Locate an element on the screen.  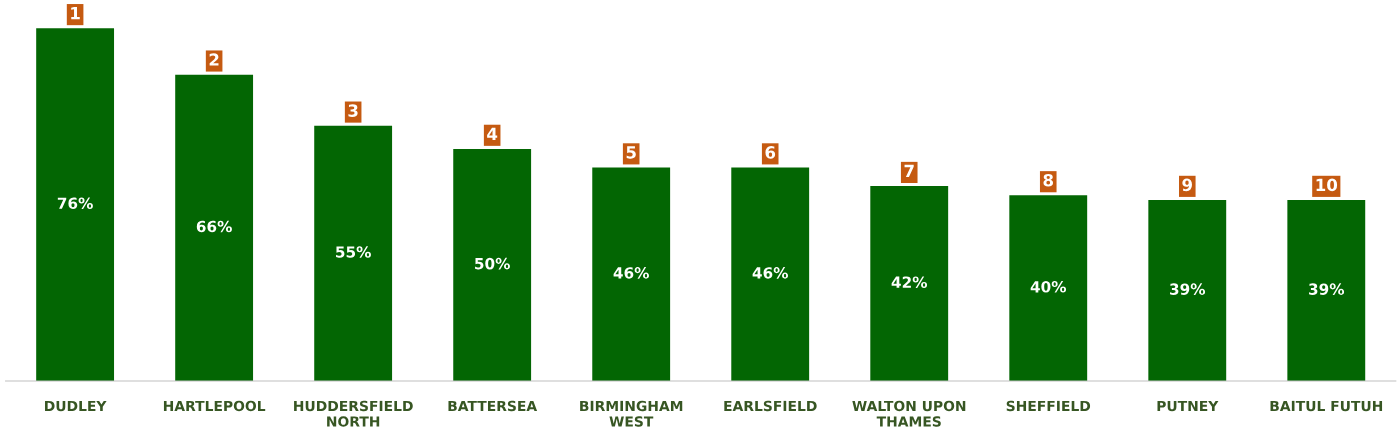
data-label: 50% is located at coordinates (492, 263).